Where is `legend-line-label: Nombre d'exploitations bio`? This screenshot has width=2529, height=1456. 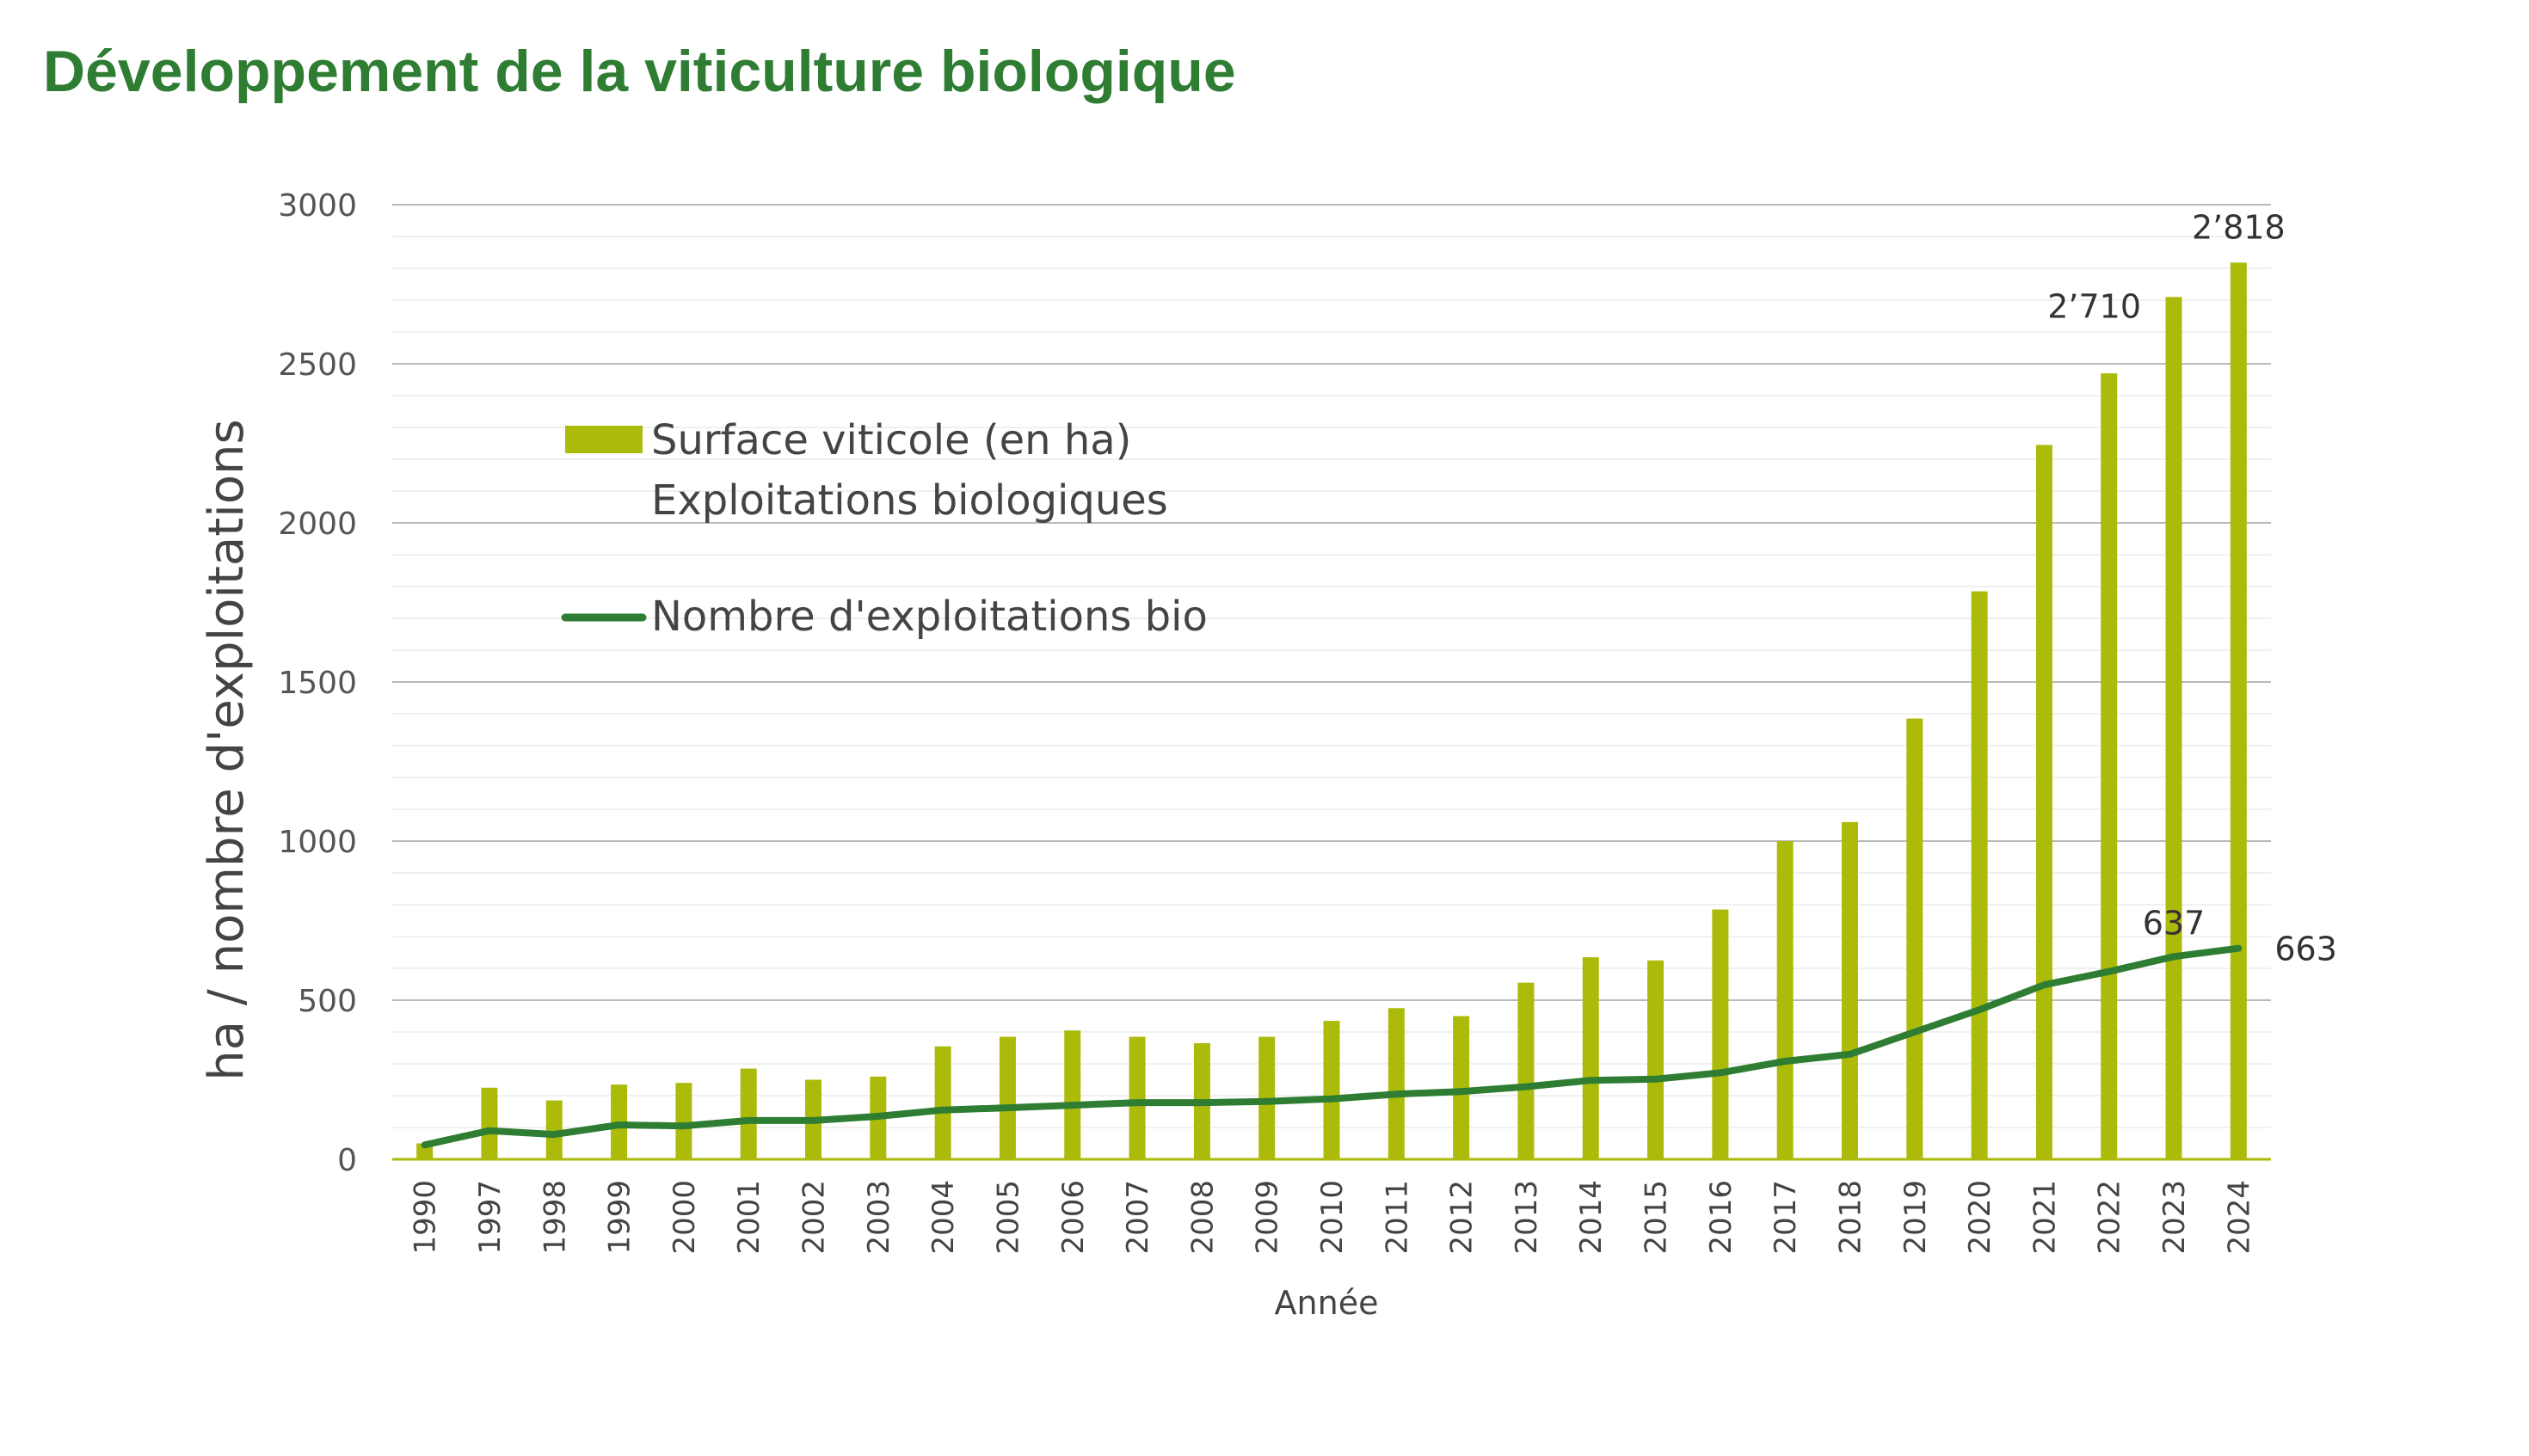
legend-line-label: Nombre d'exploitations bio is located at coordinates (930, 617).